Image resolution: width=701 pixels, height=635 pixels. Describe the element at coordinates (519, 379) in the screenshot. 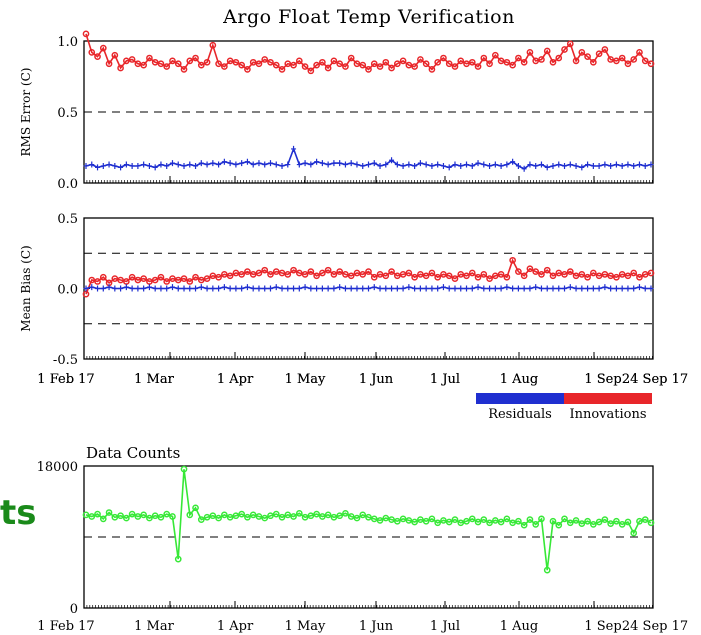

I see `x-tick-label: 1 Aug` at that location.